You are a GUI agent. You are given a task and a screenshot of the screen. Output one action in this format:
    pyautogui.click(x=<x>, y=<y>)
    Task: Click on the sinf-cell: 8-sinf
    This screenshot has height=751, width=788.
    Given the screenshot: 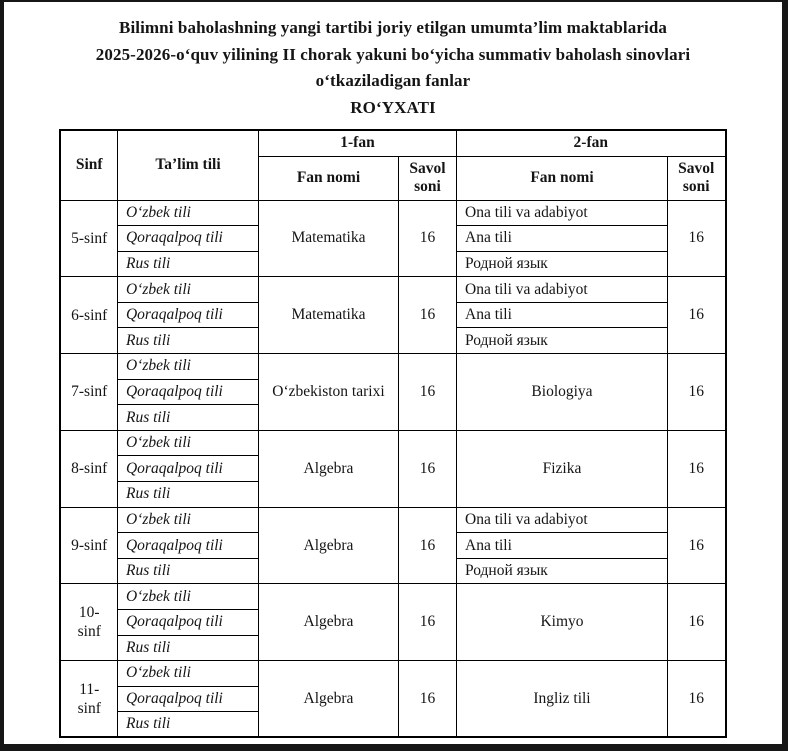 What is the action you would take?
    pyautogui.click(x=88, y=468)
    